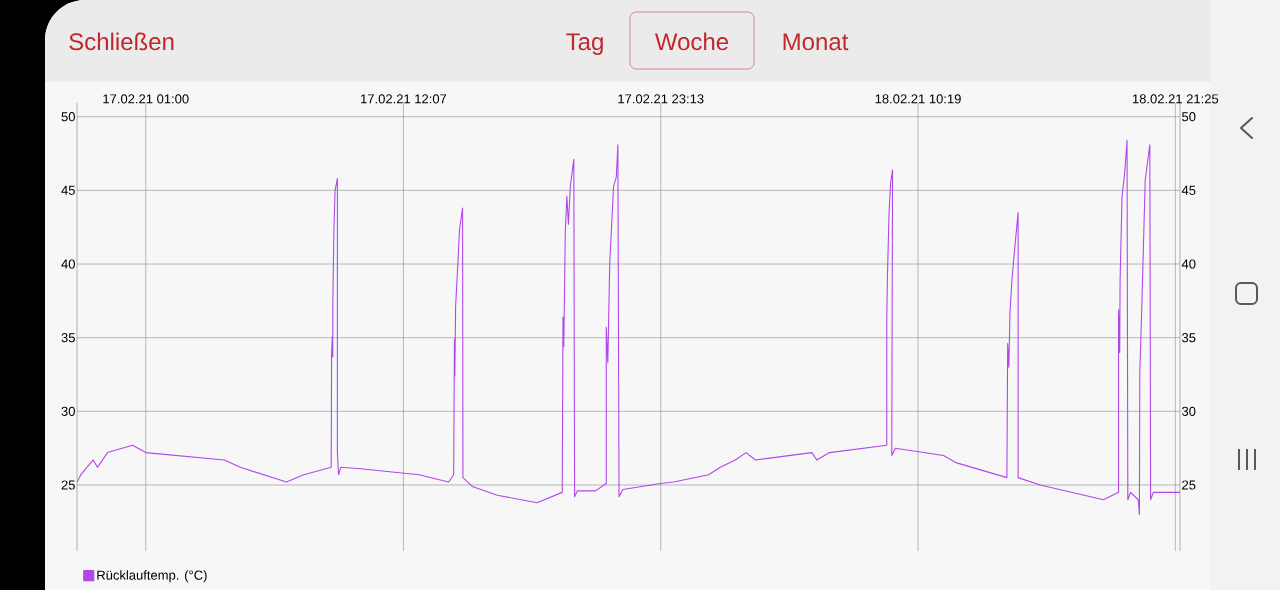  Describe the element at coordinates (68, 190) in the screenshot. I see `y-tick-label: 45` at that location.